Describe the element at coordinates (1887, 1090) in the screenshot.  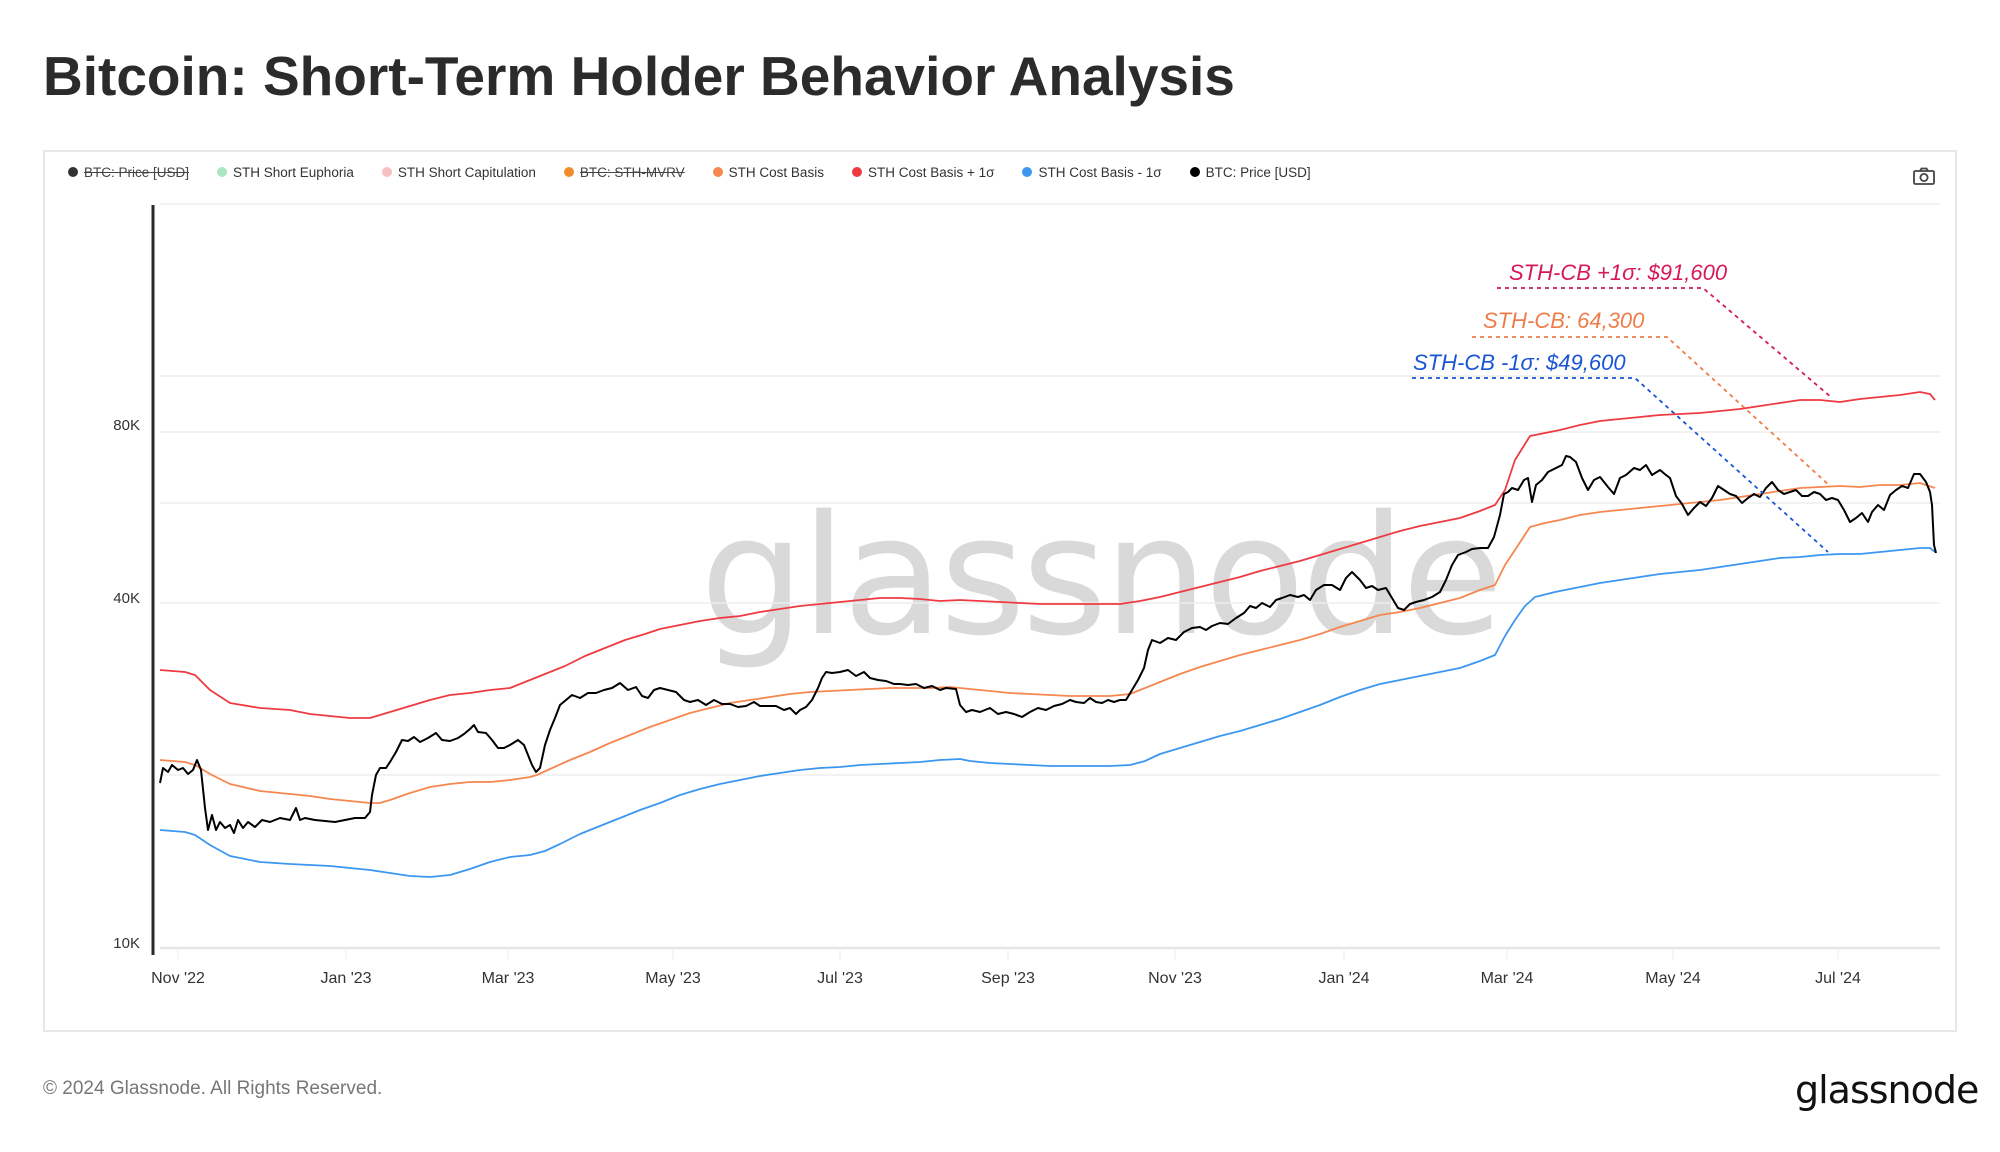
I see `glassnode-logo: glassnode` at that location.